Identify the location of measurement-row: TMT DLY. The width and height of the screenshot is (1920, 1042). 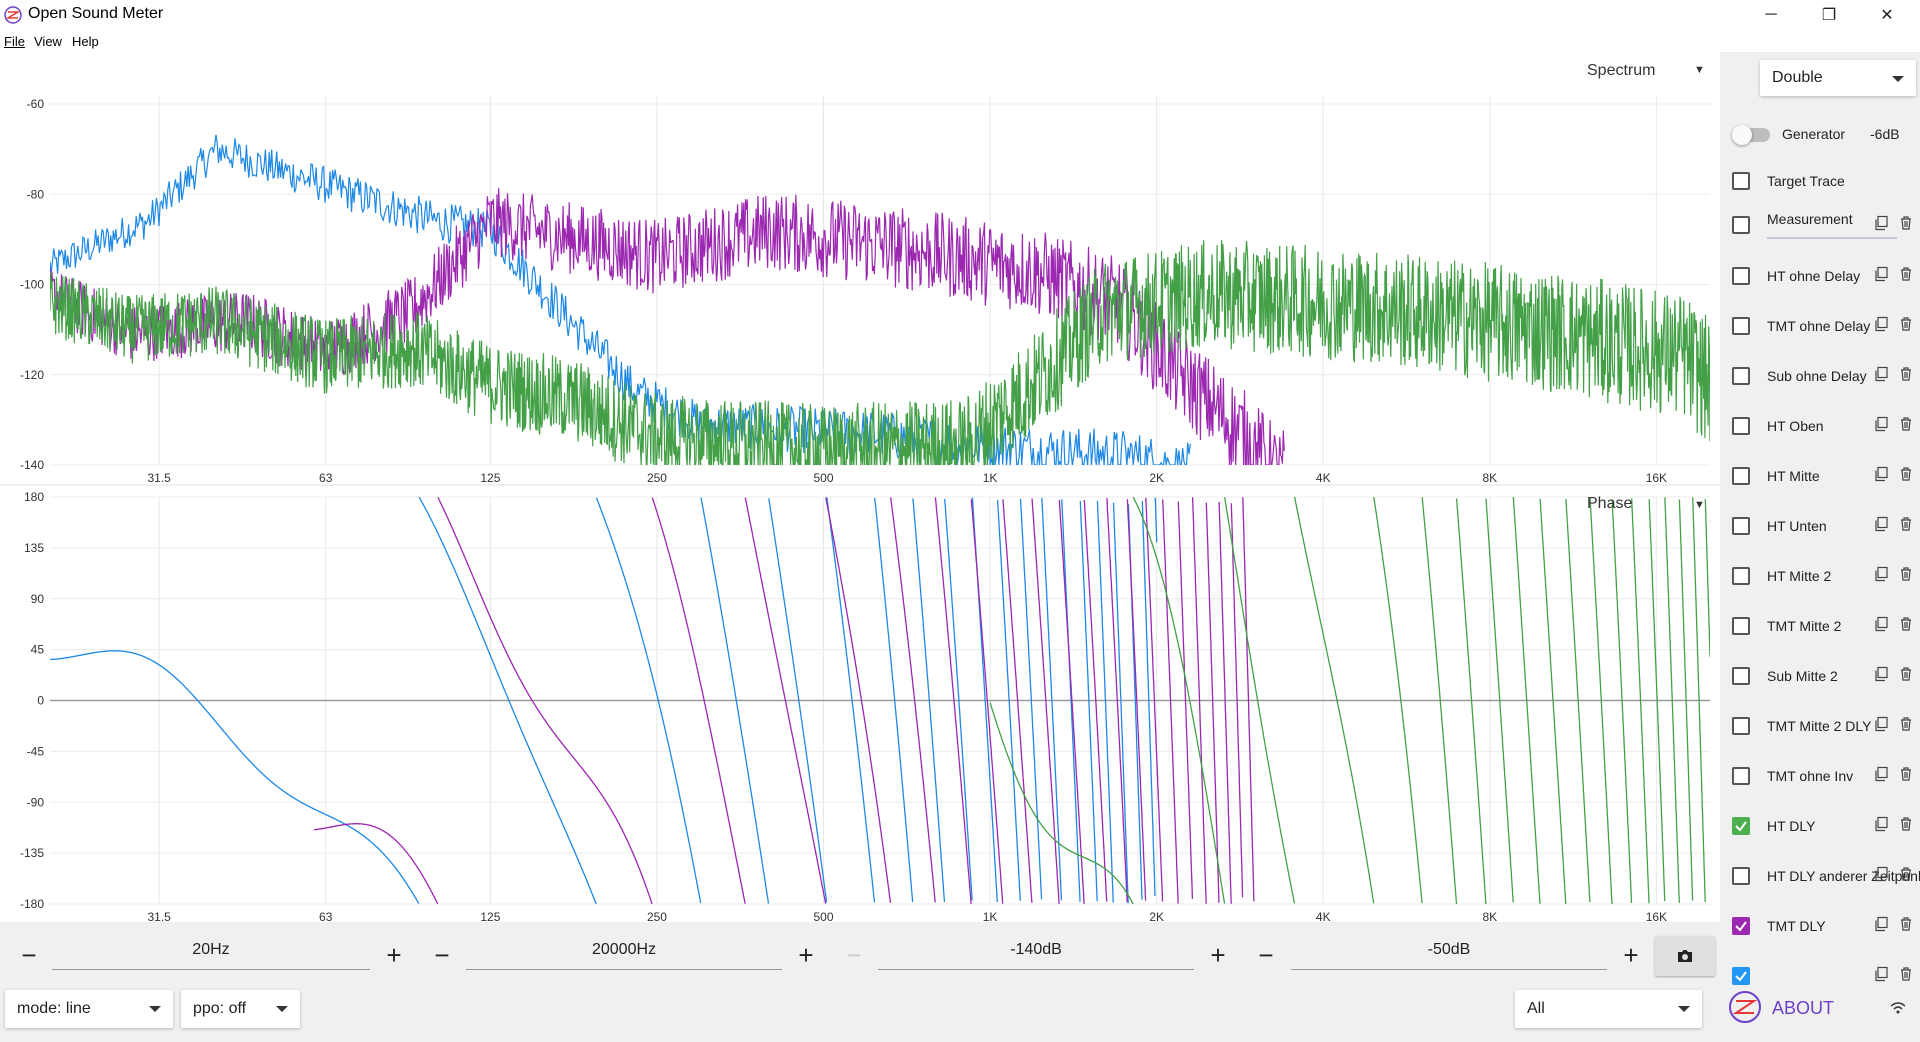
(1820, 928).